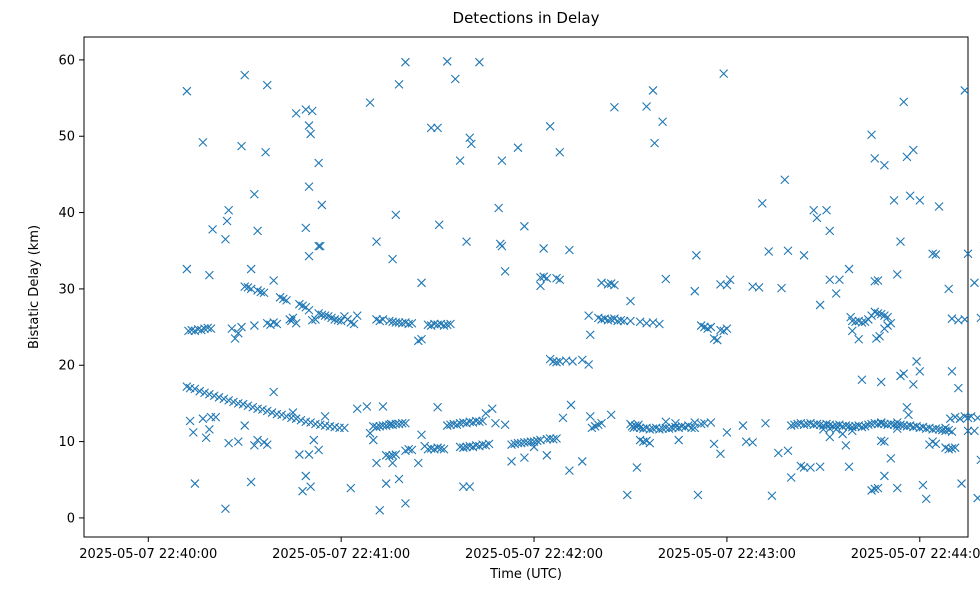 The height and width of the screenshot is (590, 980). Describe the element at coordinates (148, 554) in the screenshot. I see `x-tick-label: 2025-05-07 22:40:00` at that location.